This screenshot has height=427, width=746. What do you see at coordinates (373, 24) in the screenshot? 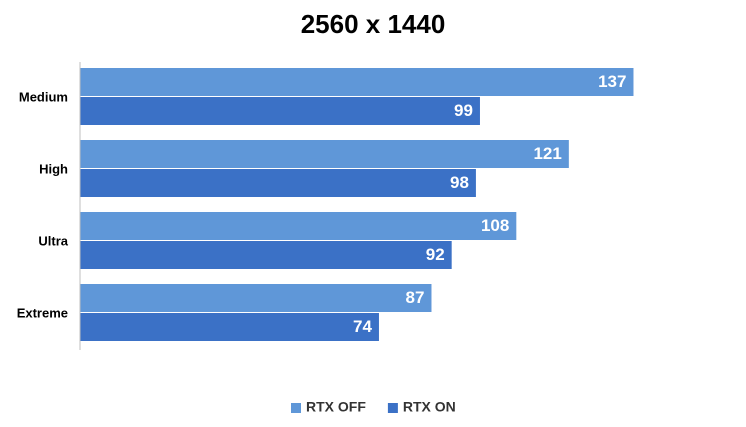
I see `chart-title: 2560 x 1440` at bounding box center [373, 24].